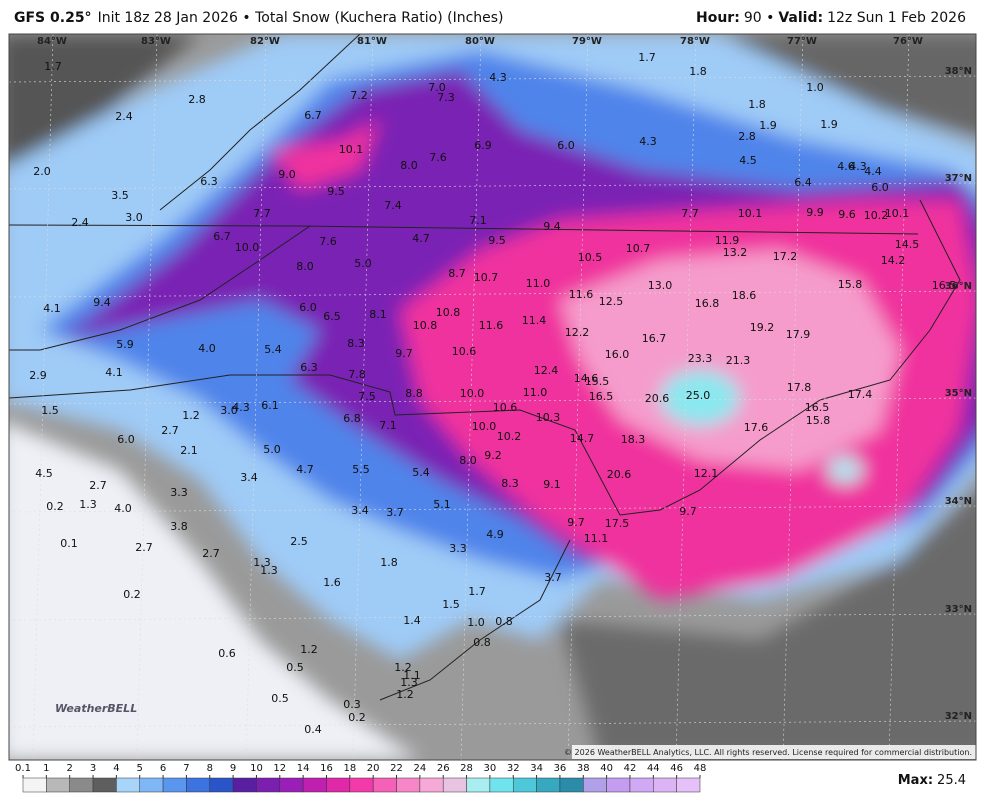 The image size is (984, 812). Describe the element at coordinates (69, 543) in the screenshot. I see `snow-value-label: 0.1` at that location.